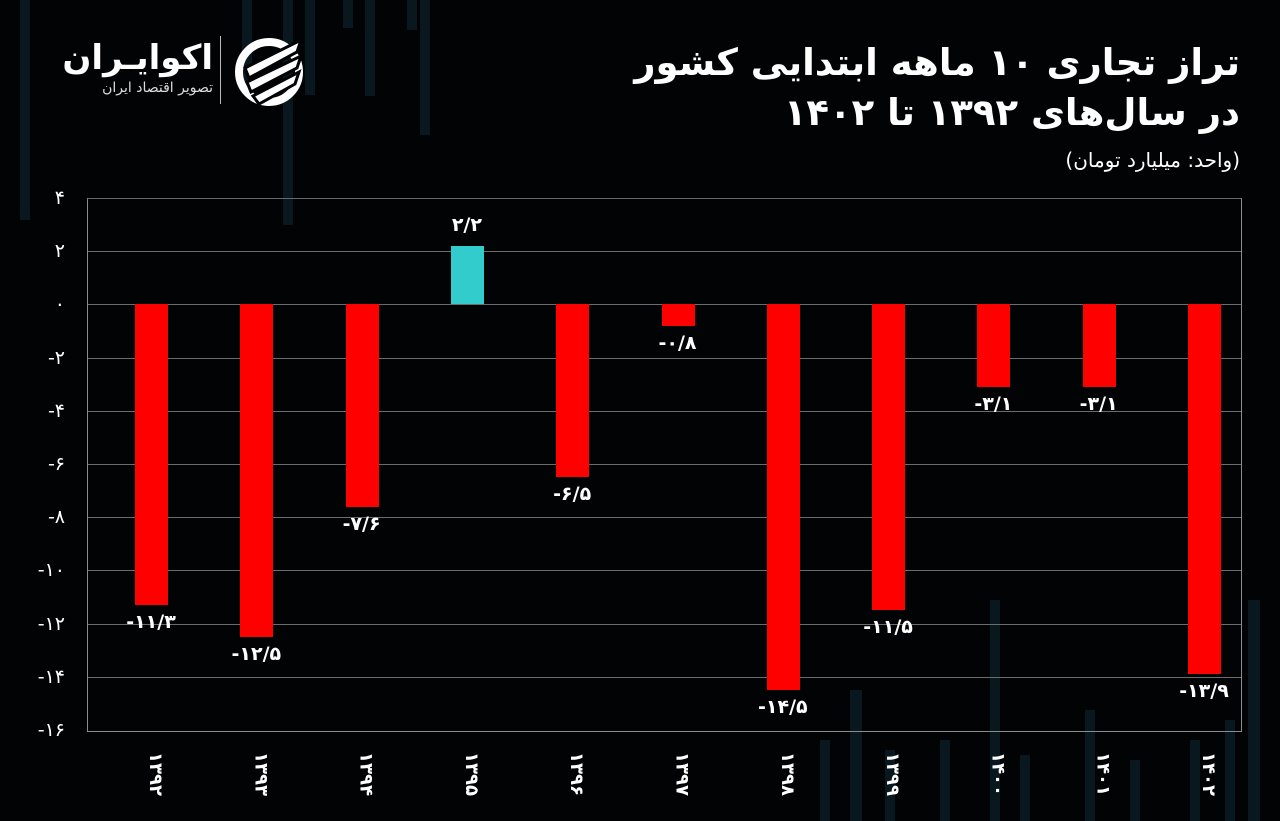  I want to click on bar-value-label: ۲/۲, so click(466, 224).